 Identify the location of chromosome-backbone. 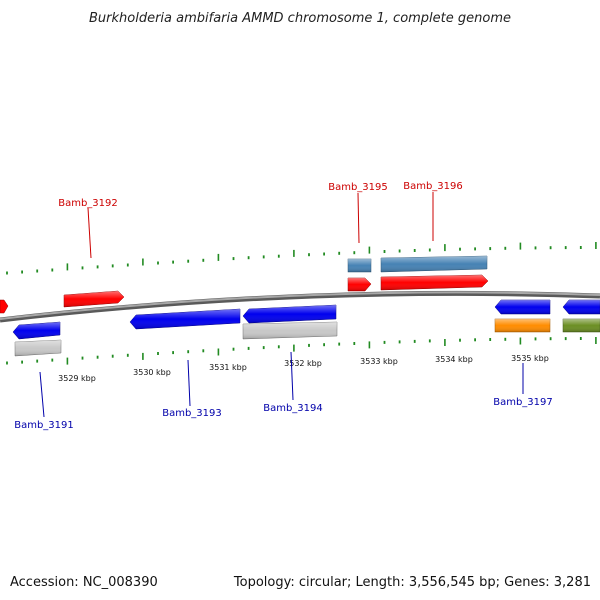
(300, 305).